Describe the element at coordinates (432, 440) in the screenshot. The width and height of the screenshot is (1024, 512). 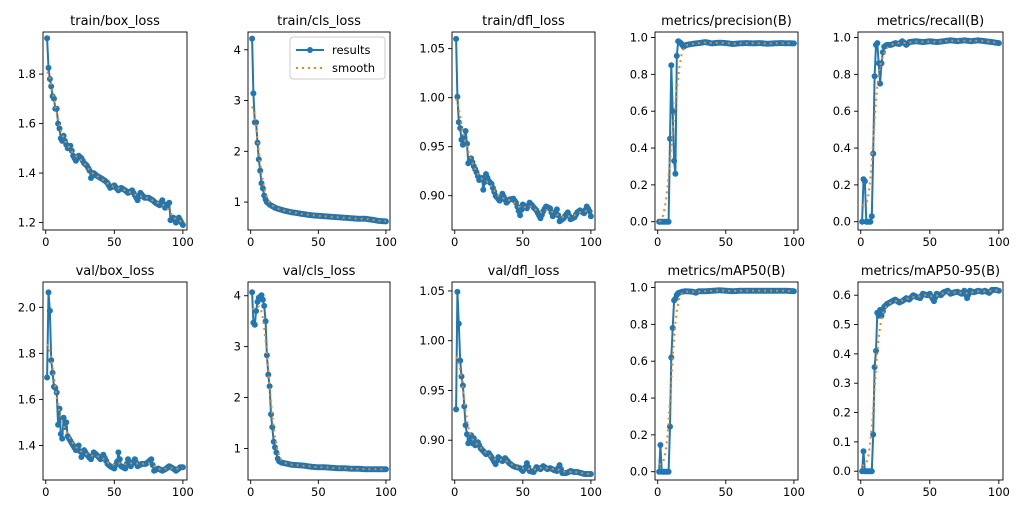
I see `y-tick-label: 0.90` at that location.